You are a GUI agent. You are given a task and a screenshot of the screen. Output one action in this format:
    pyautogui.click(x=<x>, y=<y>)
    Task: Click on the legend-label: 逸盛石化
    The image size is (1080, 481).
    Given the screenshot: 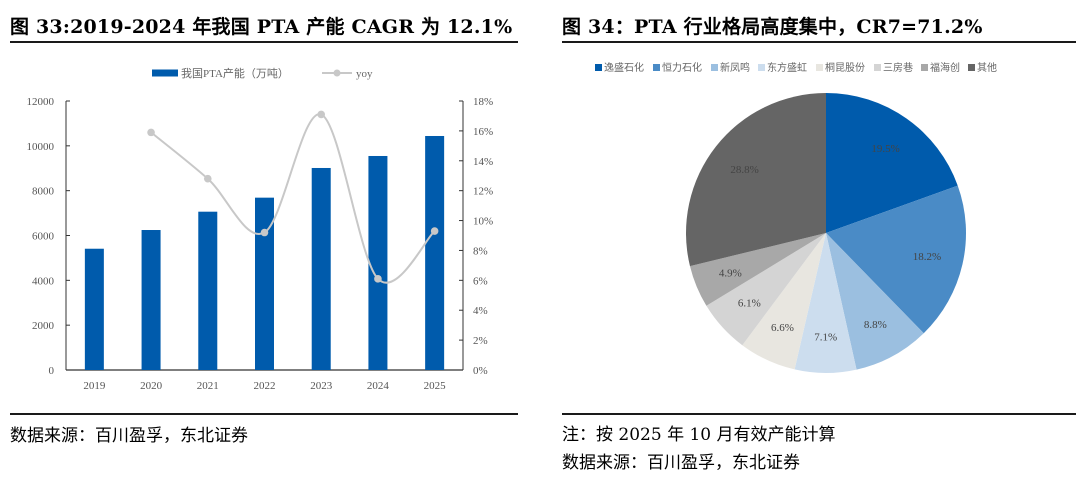 What is the action you would take?
    pyautogui.click(x=624, y=67)
    